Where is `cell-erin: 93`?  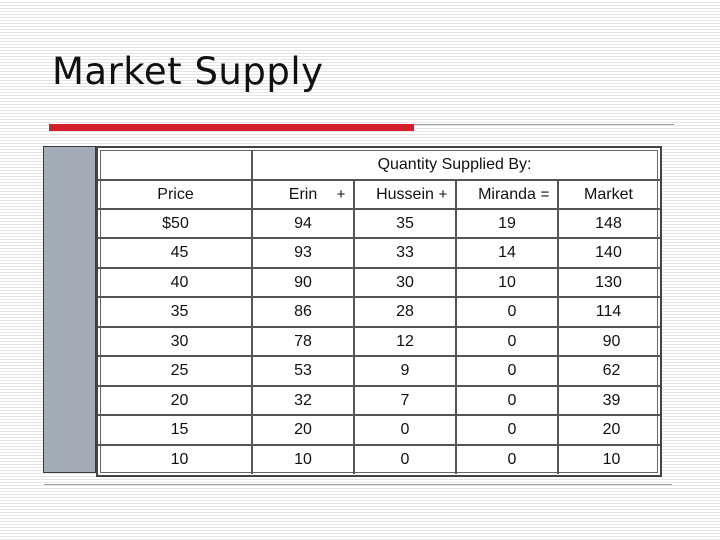 cell-erin: 93 is located at coordinates (303, 252).